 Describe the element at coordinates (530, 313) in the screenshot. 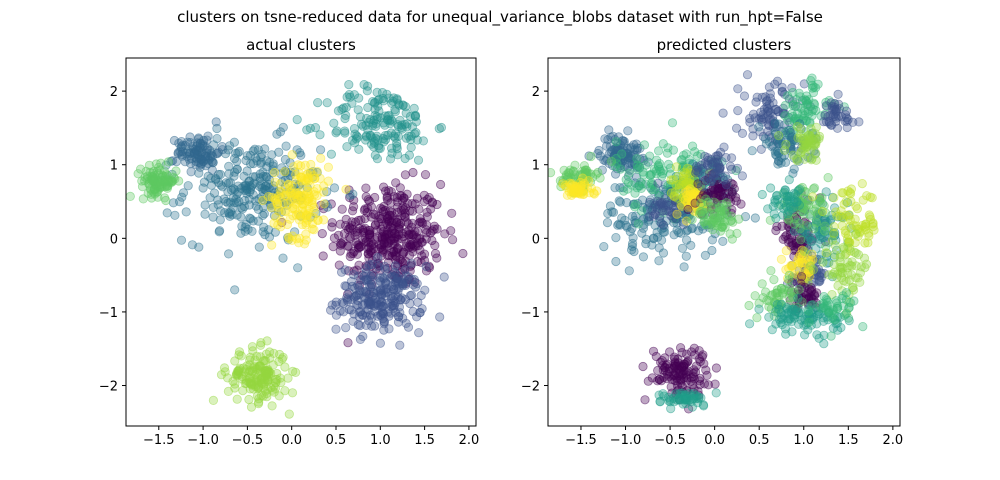

I see `y-tick-label: −1` at that location.